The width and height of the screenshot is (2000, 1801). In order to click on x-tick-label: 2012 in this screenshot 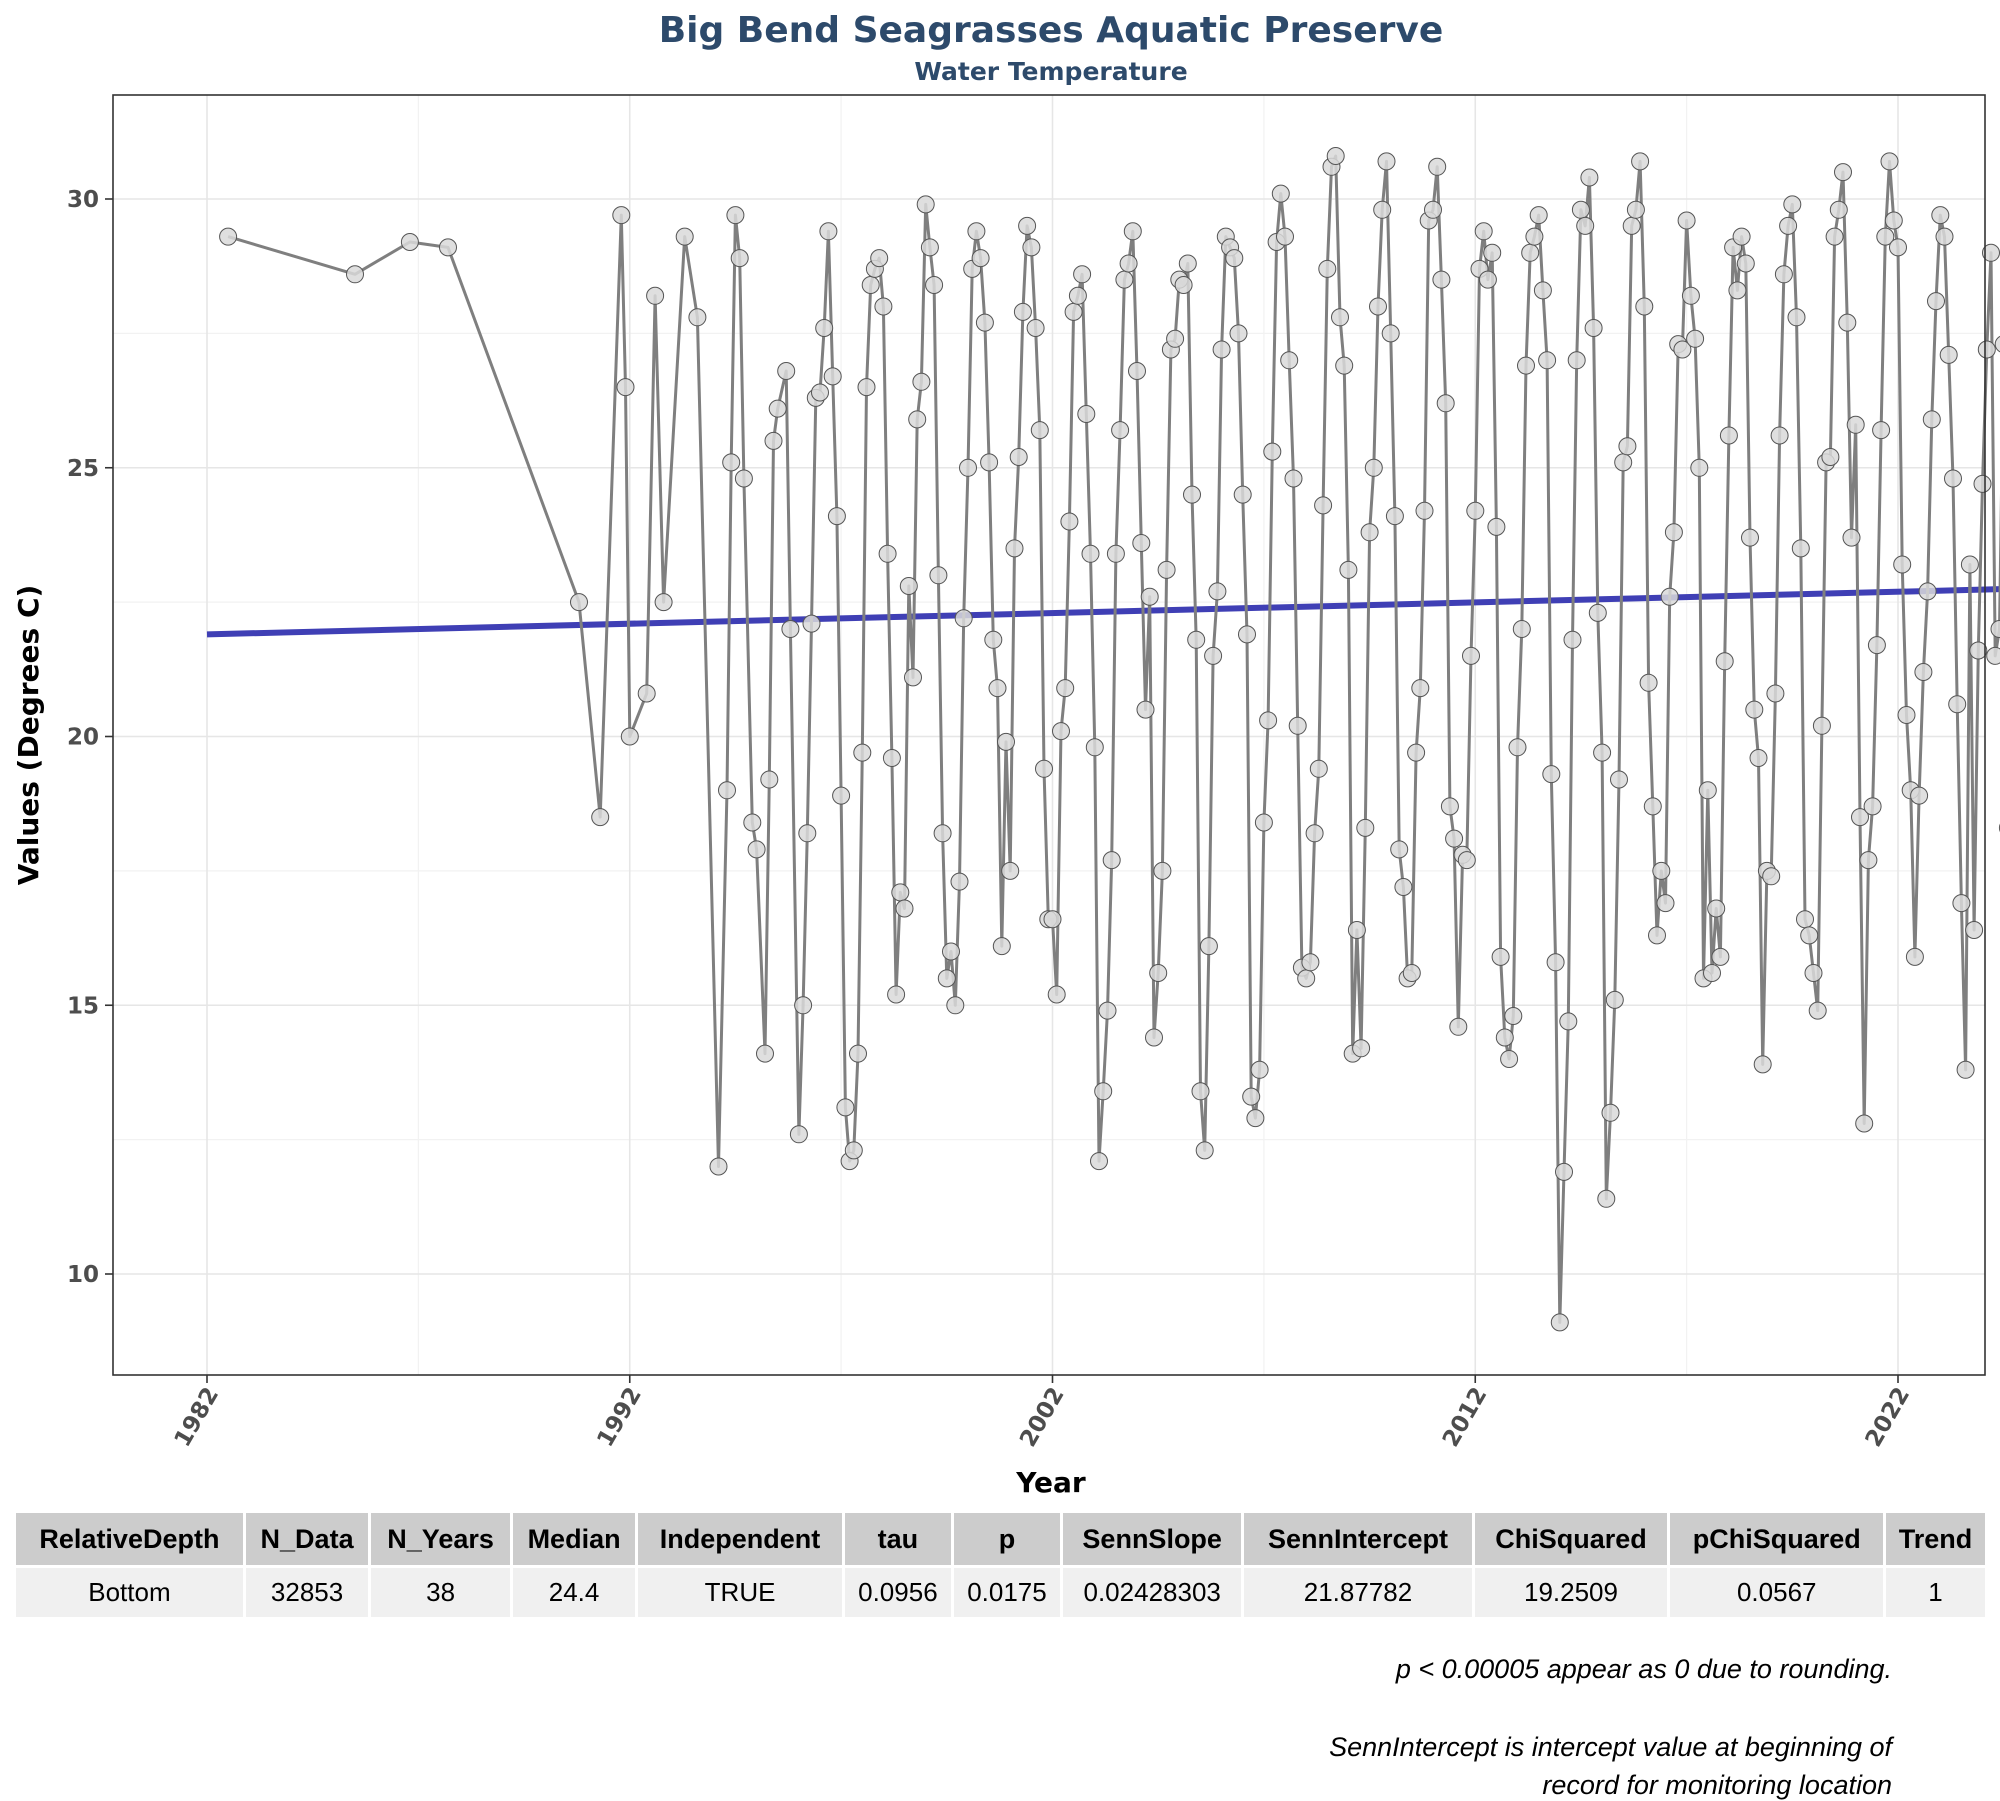, I will do `click(1465, 1417)`.